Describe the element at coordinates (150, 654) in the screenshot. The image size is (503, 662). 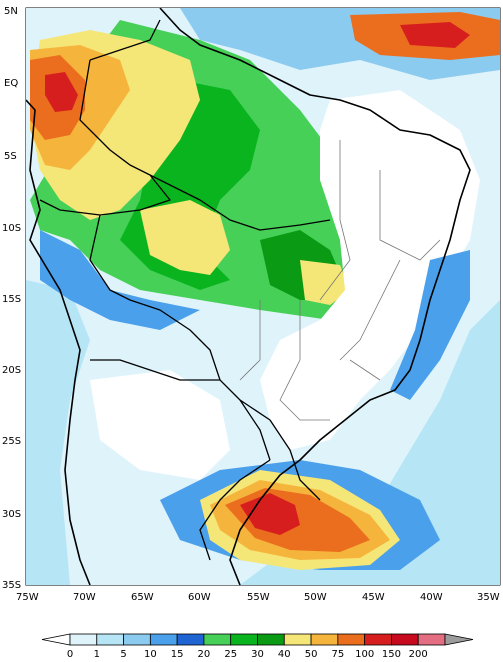
I see `legend-label: 10` at that location.